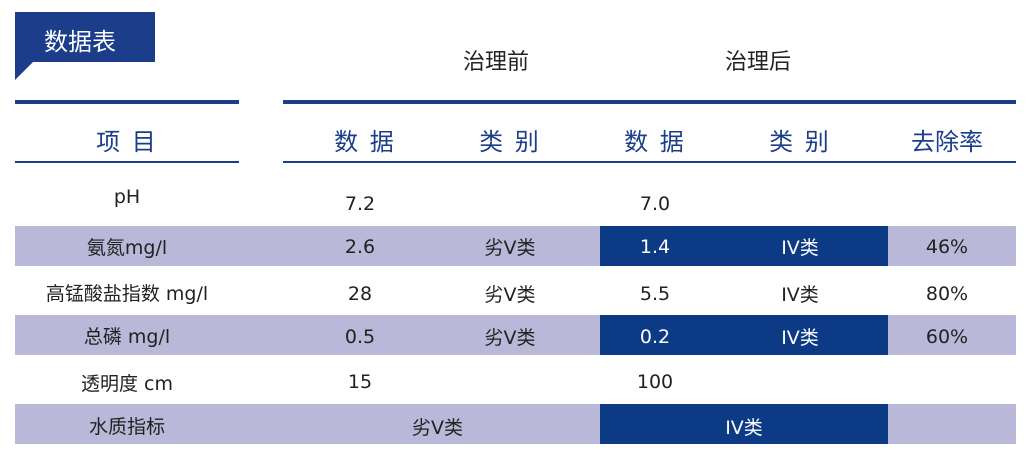 This screenshot has height=458, width=1033. I want to click on row-before-data: 7.2, so click(360, 204).